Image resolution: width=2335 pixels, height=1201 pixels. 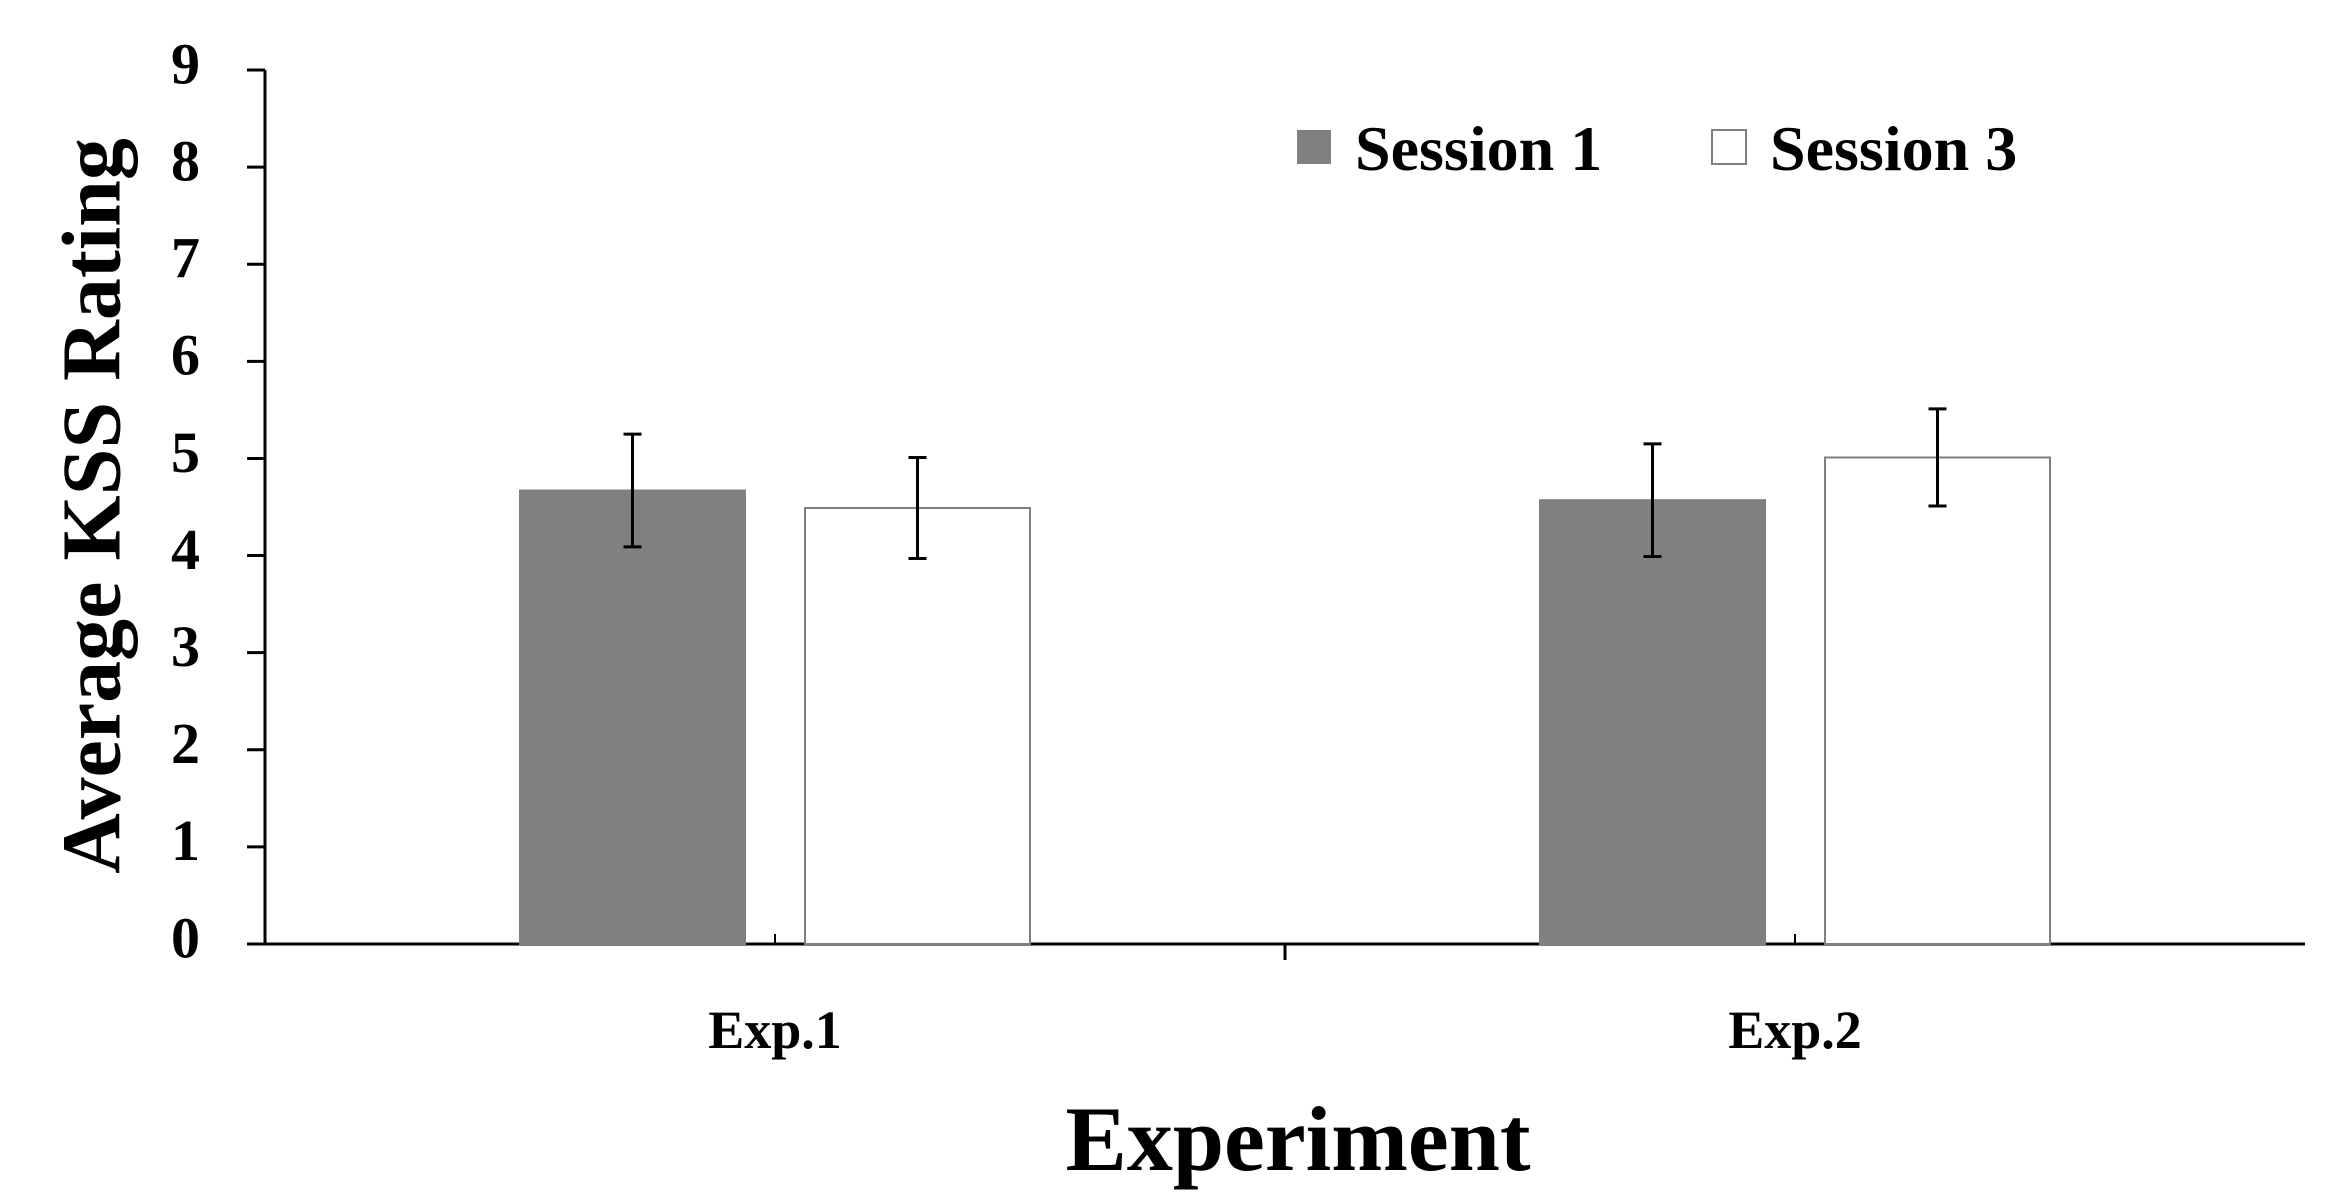 I want to click on y-tick-label: 8, so click(x=185, y=160).